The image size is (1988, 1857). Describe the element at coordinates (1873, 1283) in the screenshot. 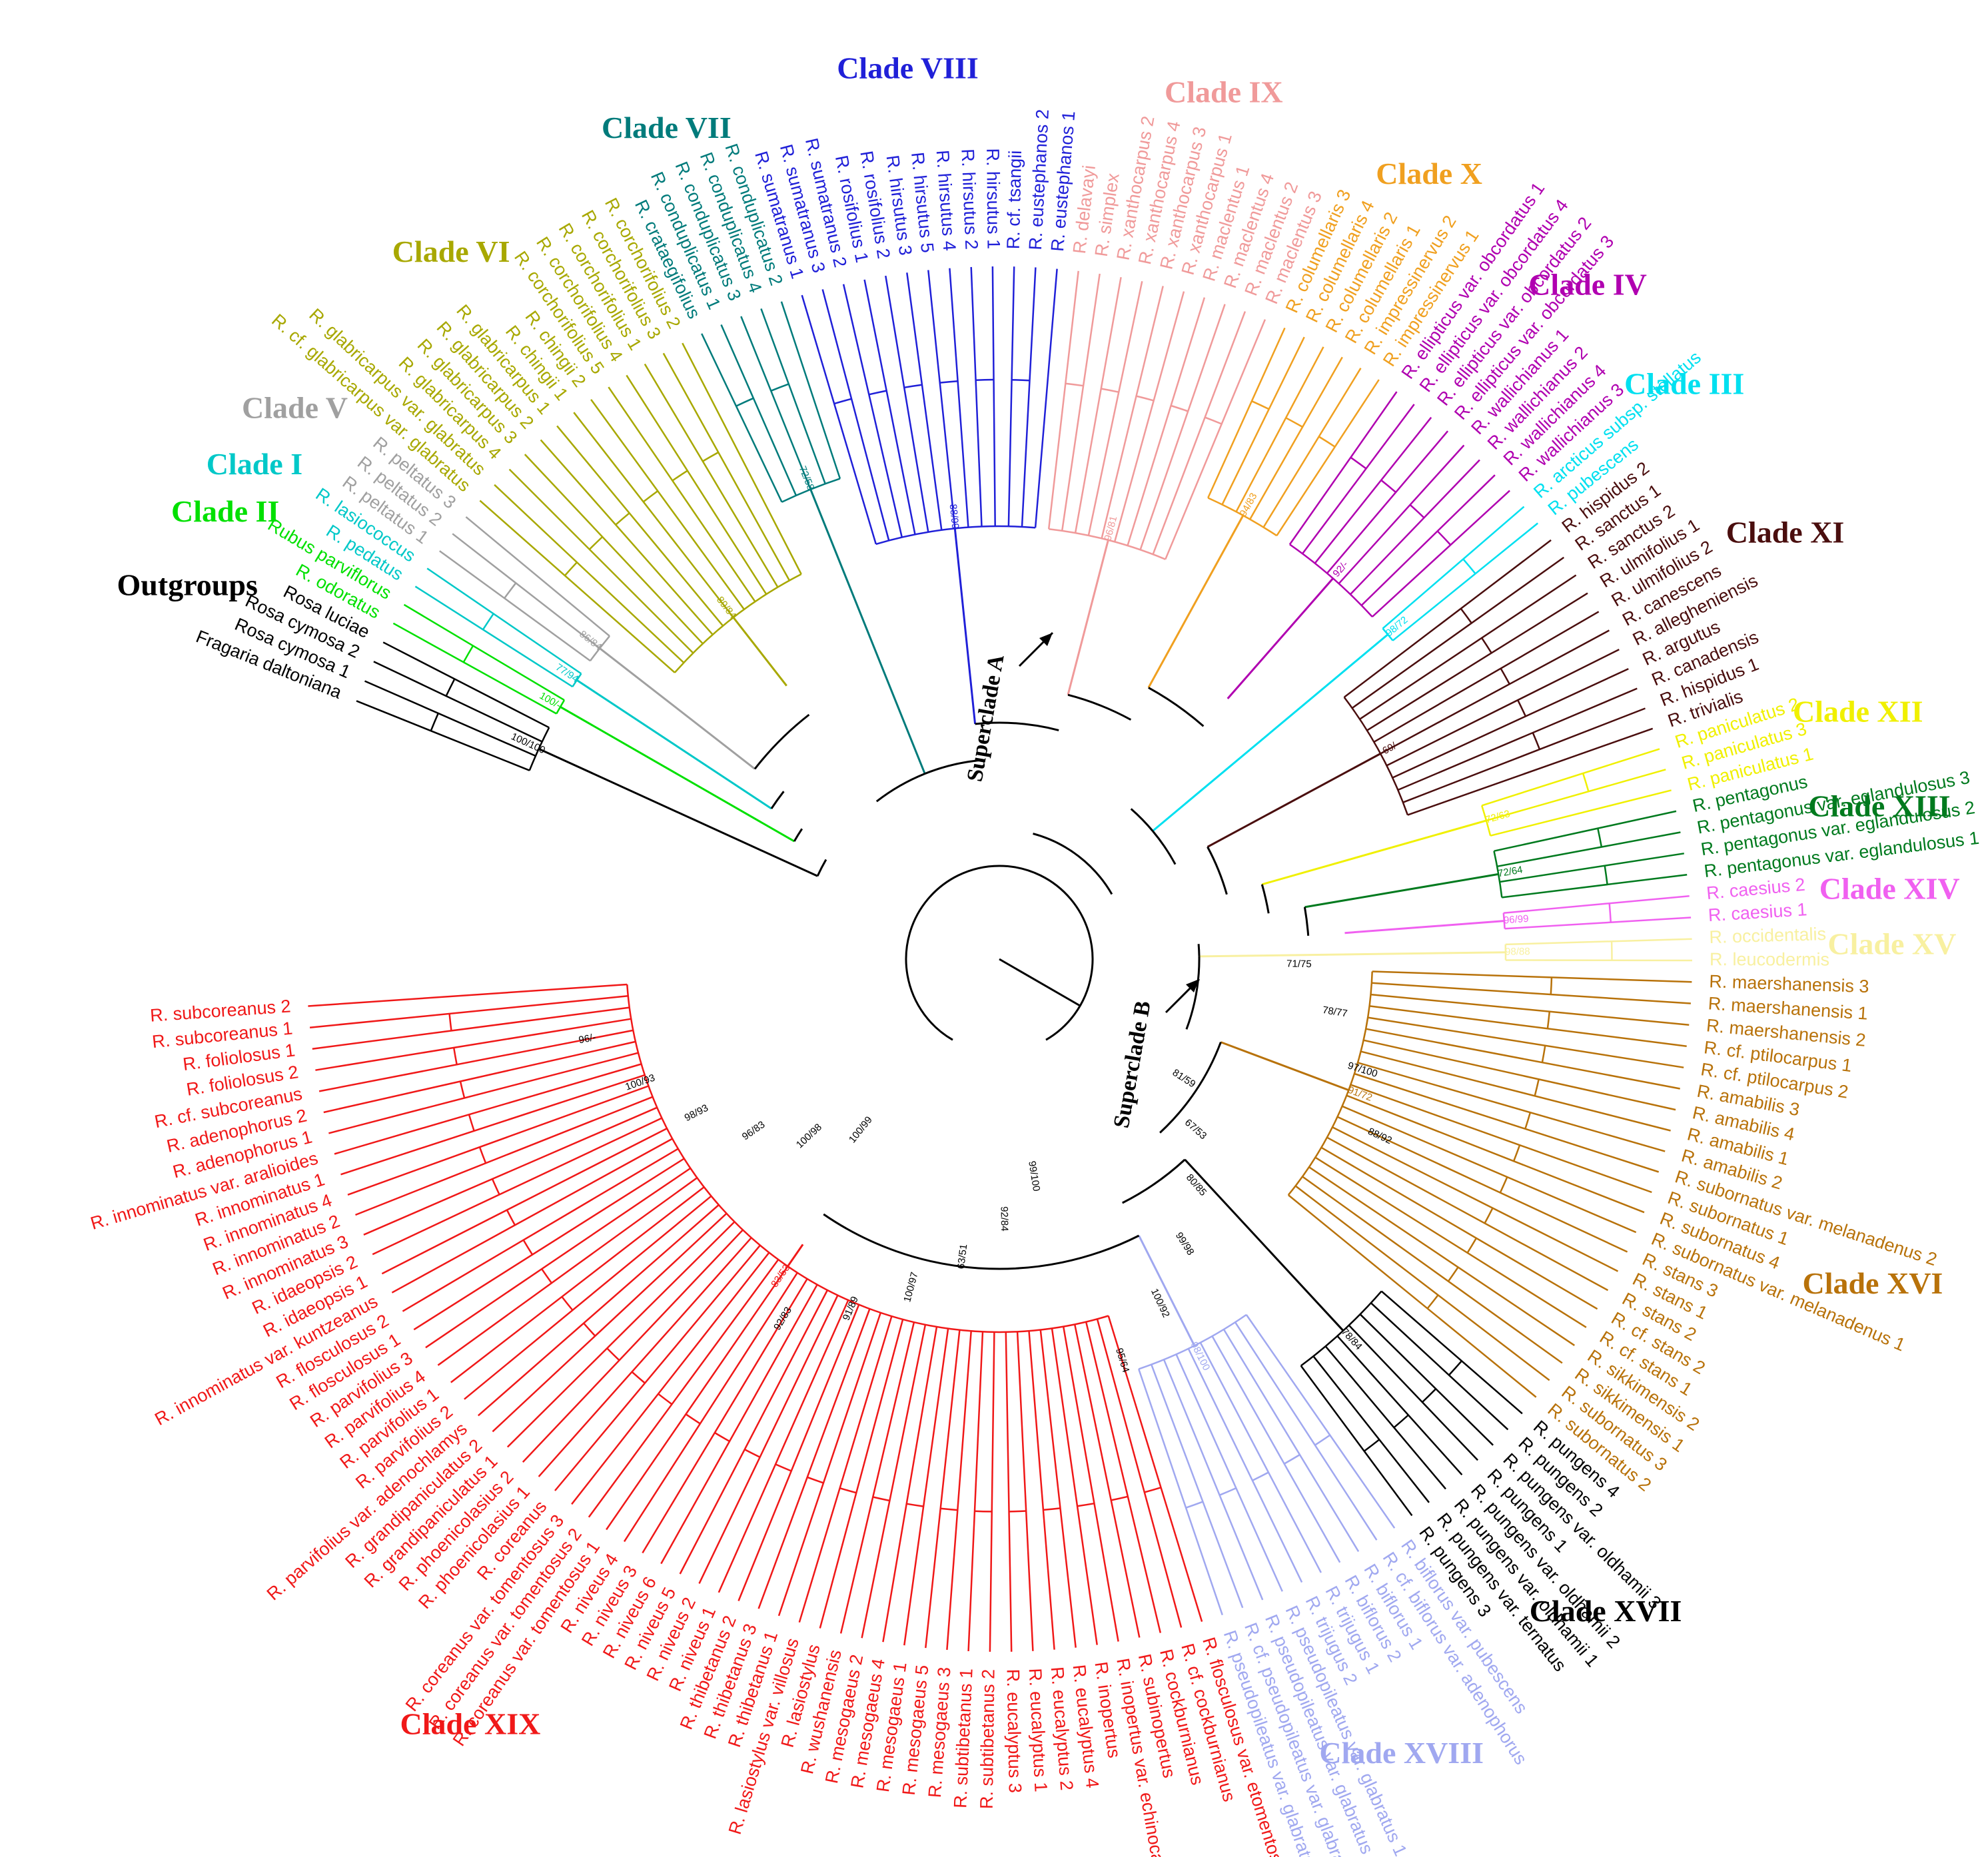

I see `clade-label: Clade XVI` at that location.